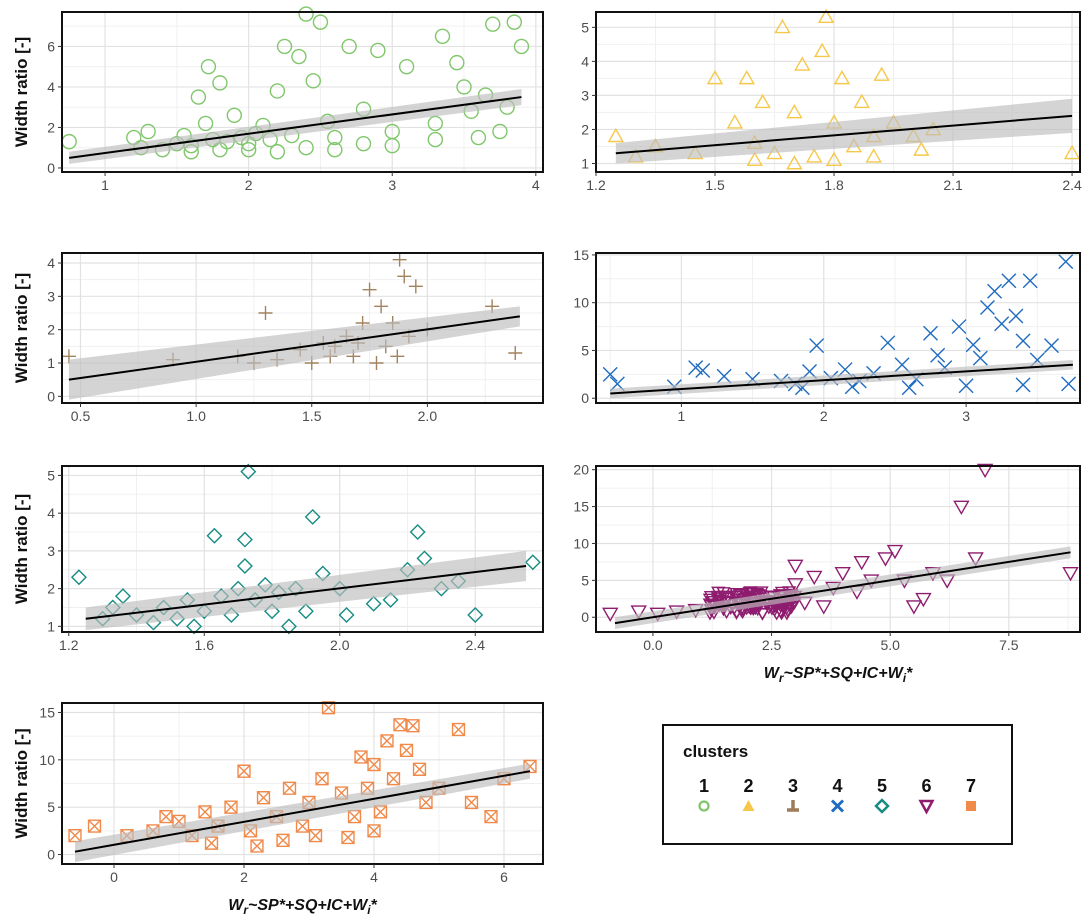 The image size is (1086, 924). What do you see at coordinates (51, 168) in the screenshot?
I see `y-tick-label: 0` at bounding box center [51, 168].